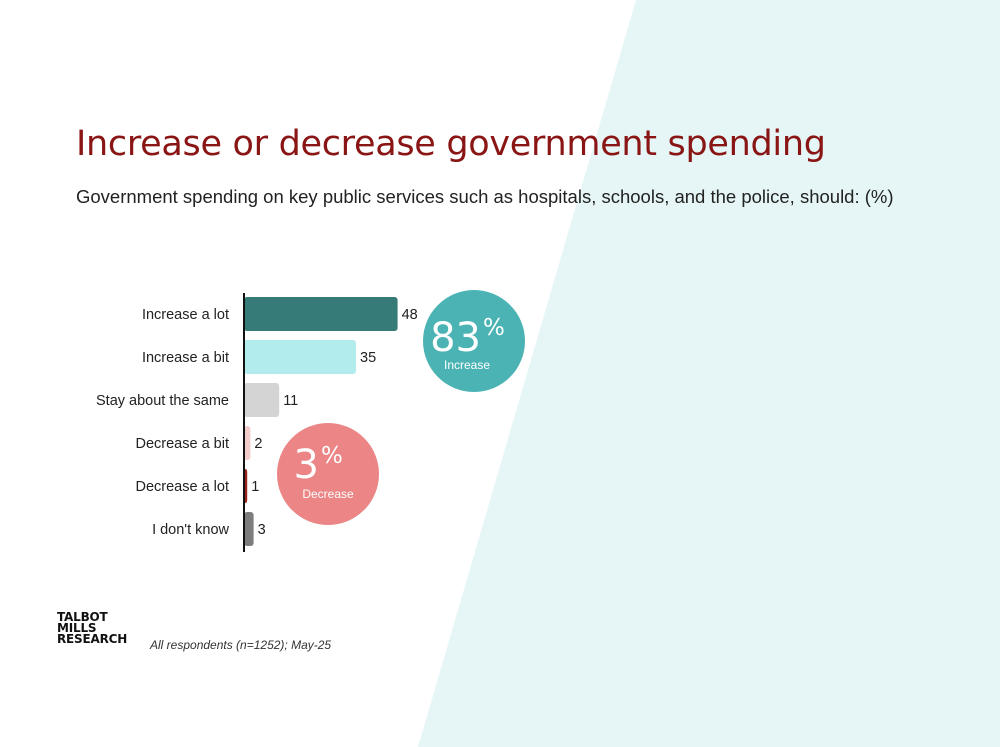 This screenshot has width=1000, height=747. I want to click on category-label: I don't know, so click(190, 530).